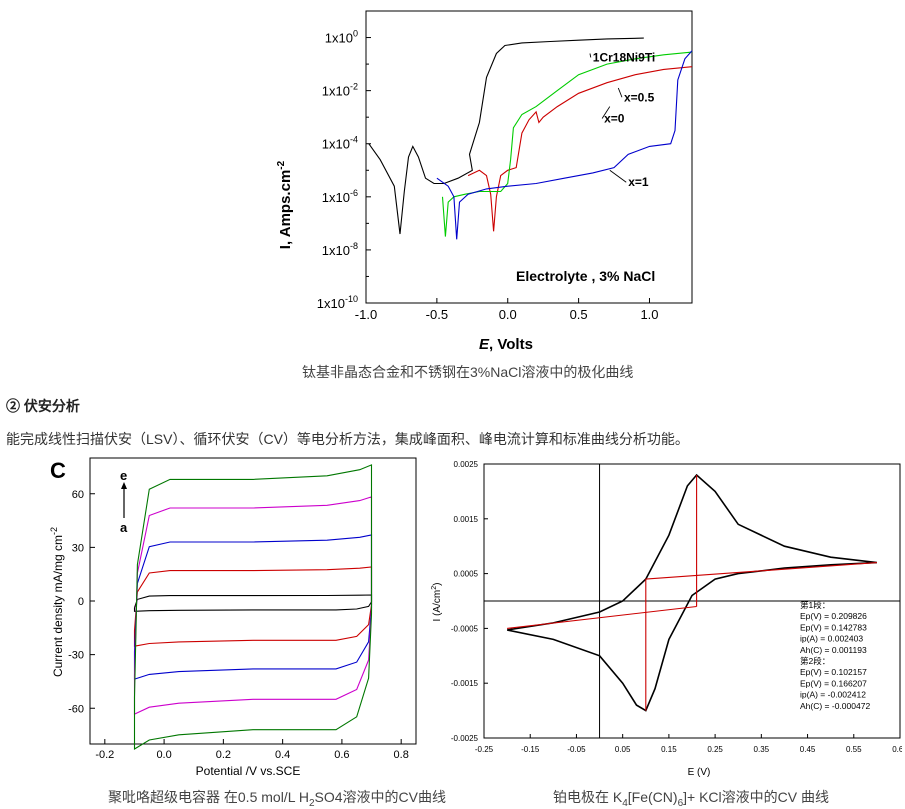 The image size is (905, 809). Describe the element at coordinates (649, 314) in the screenshot. I see `x-tick-label: 1.0` at that location.